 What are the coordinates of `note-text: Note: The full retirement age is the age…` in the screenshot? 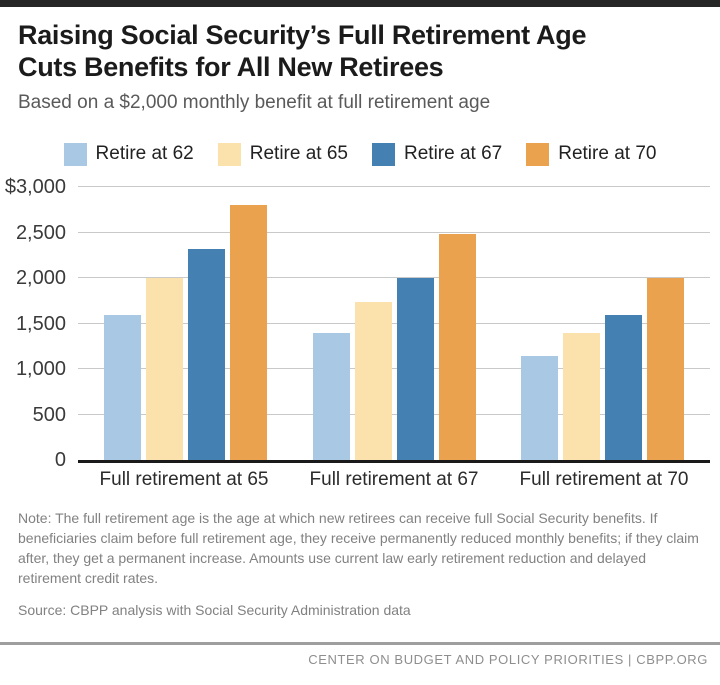 It's located at (358, 548).